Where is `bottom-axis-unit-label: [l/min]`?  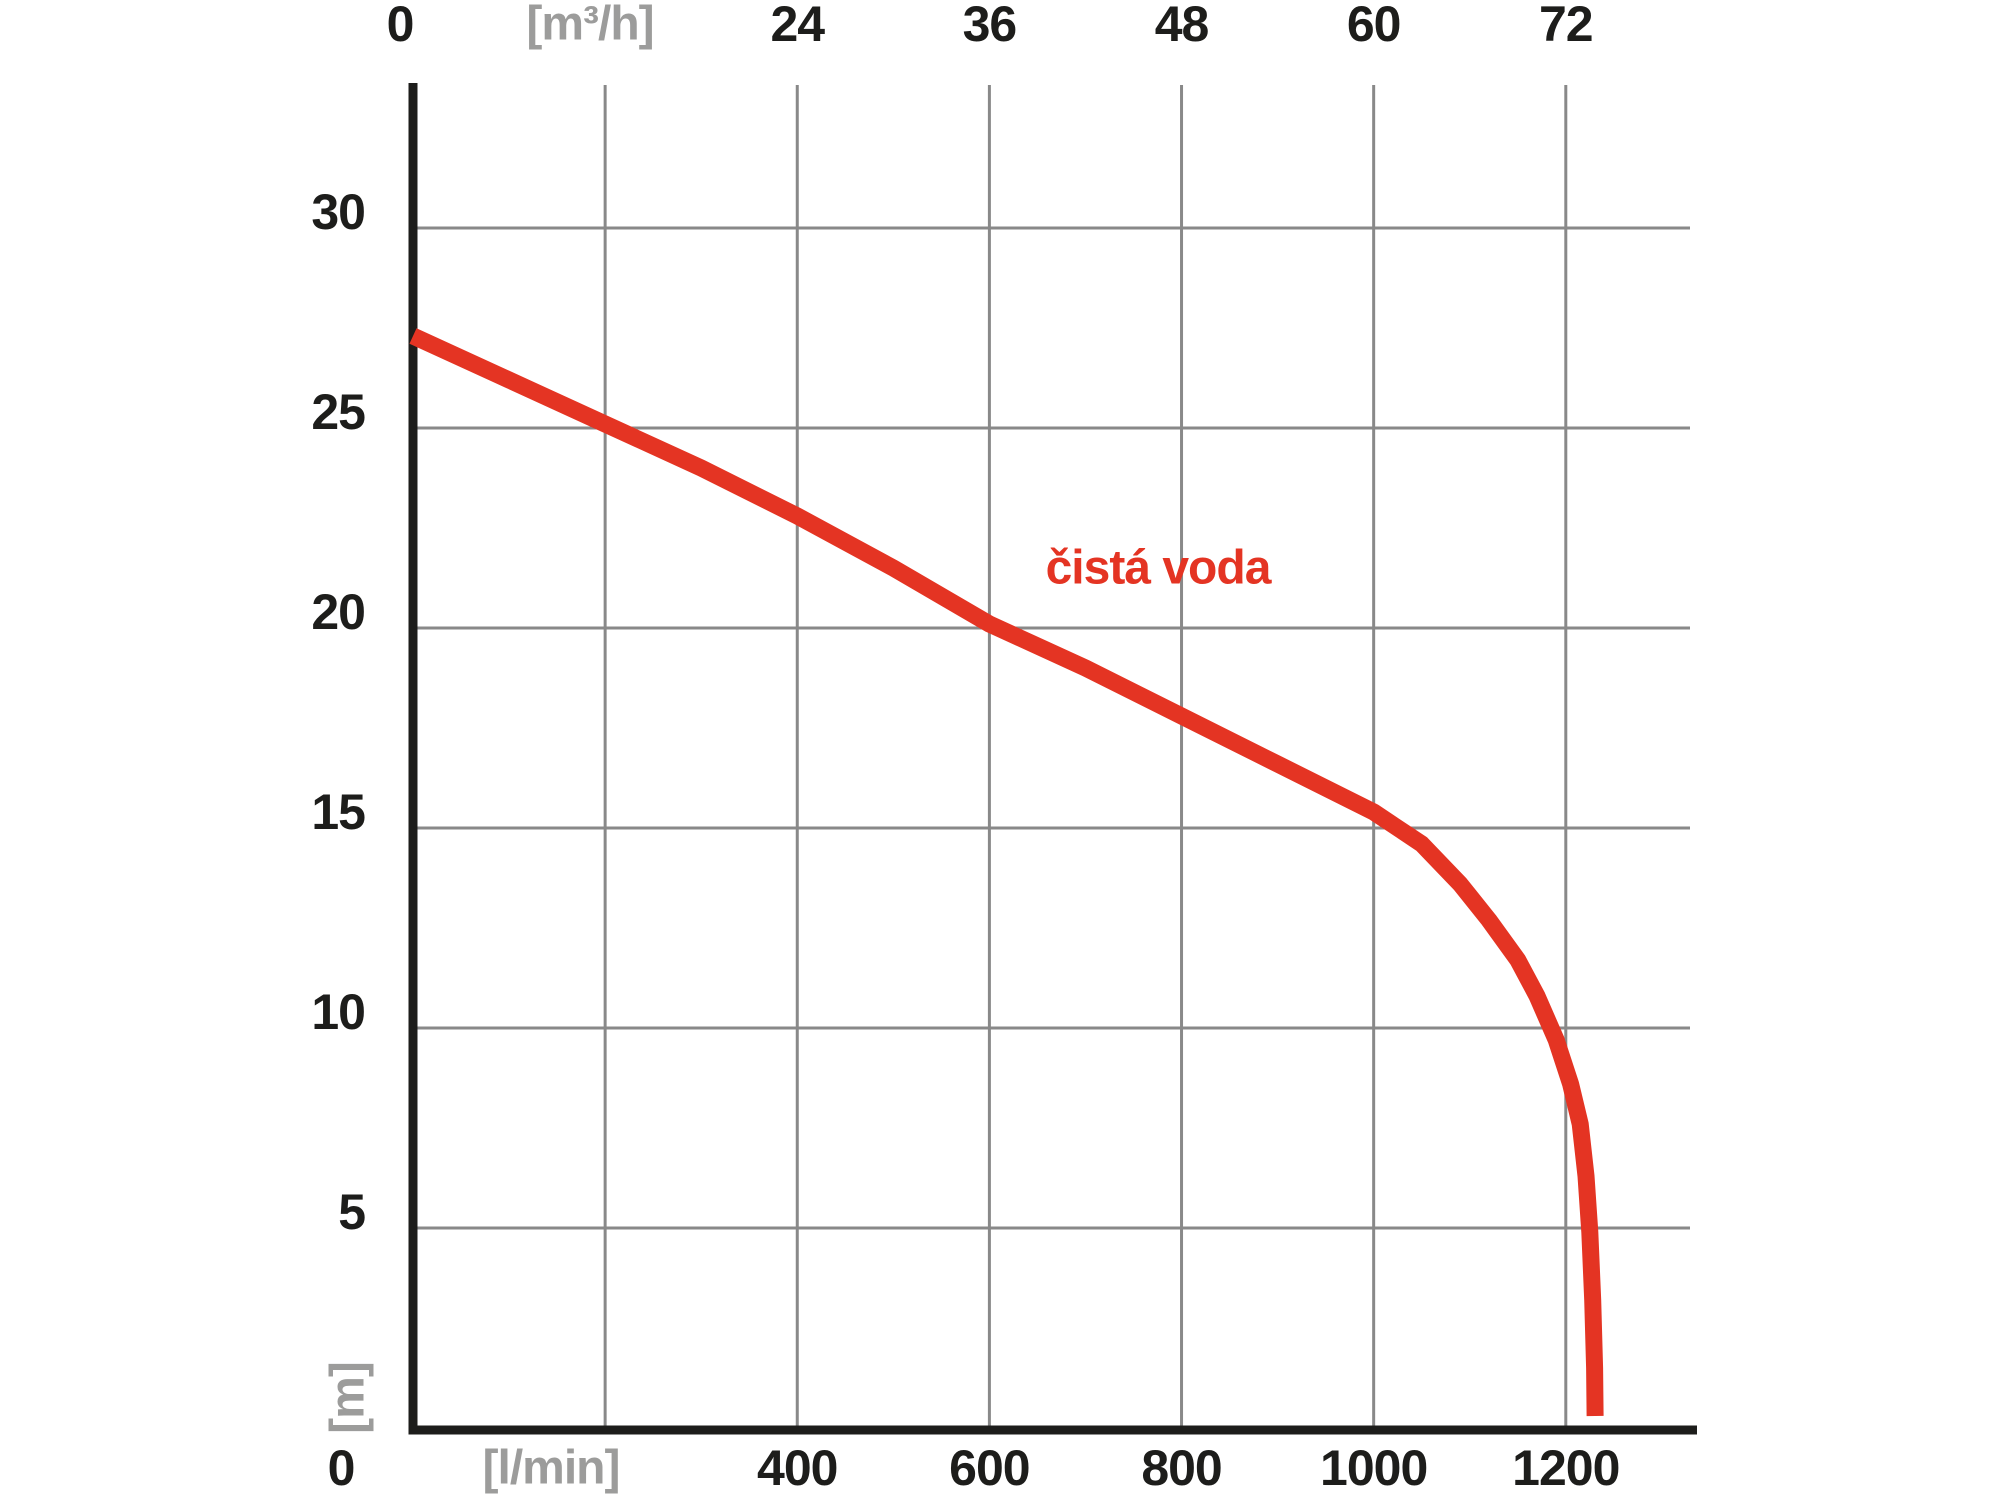 bottom-axis-unit-label: [l/min] is located at coordinates (551, 1468).